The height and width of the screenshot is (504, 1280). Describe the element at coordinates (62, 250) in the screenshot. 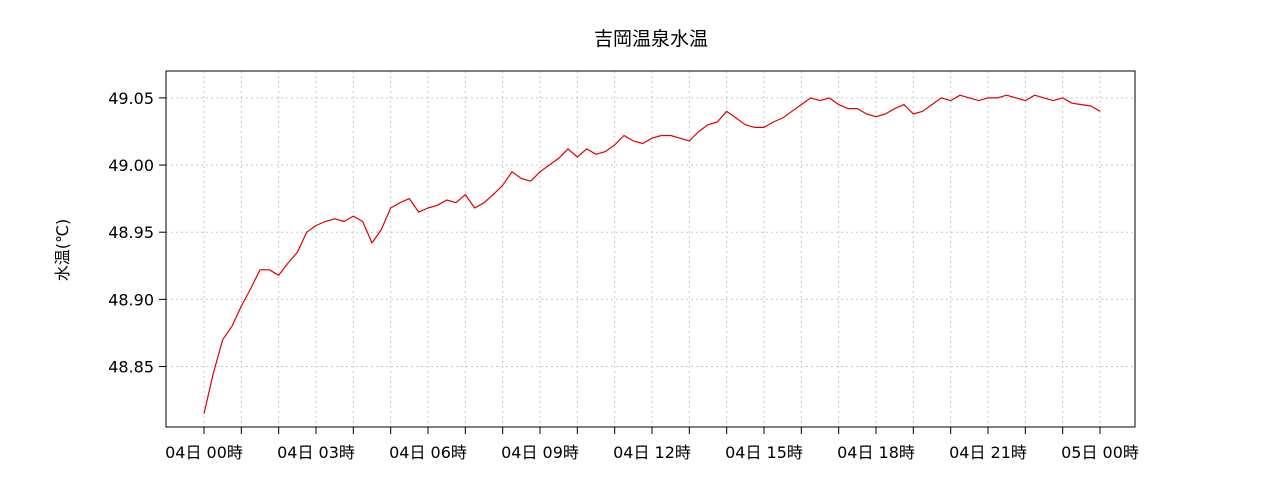

I see `y-axis-label: 水温(℃)` at that location.